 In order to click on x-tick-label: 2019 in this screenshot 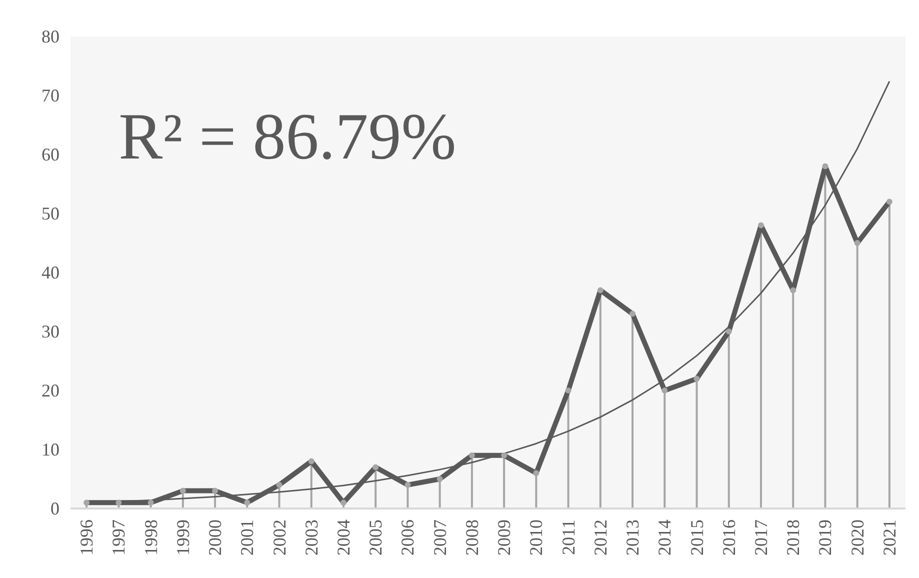, I will do `click(825, 538)`.